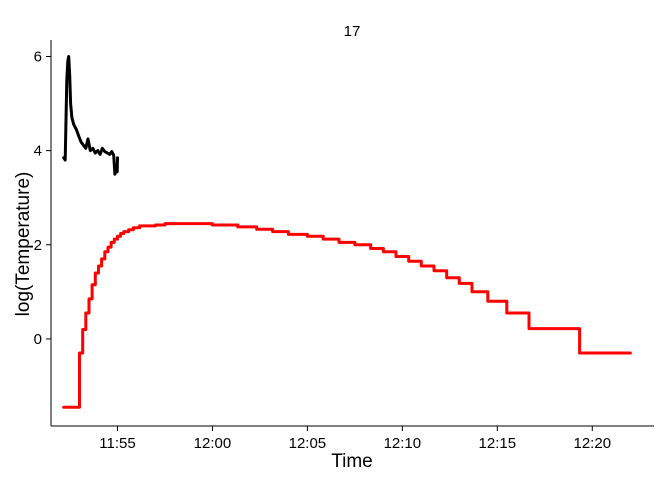 The height and width of the screenshot is (480, 672). What do you see at coordinates (352, 461) in the screenshot?
I see `x-axis-title: Time` at bounding box center [352, 461].